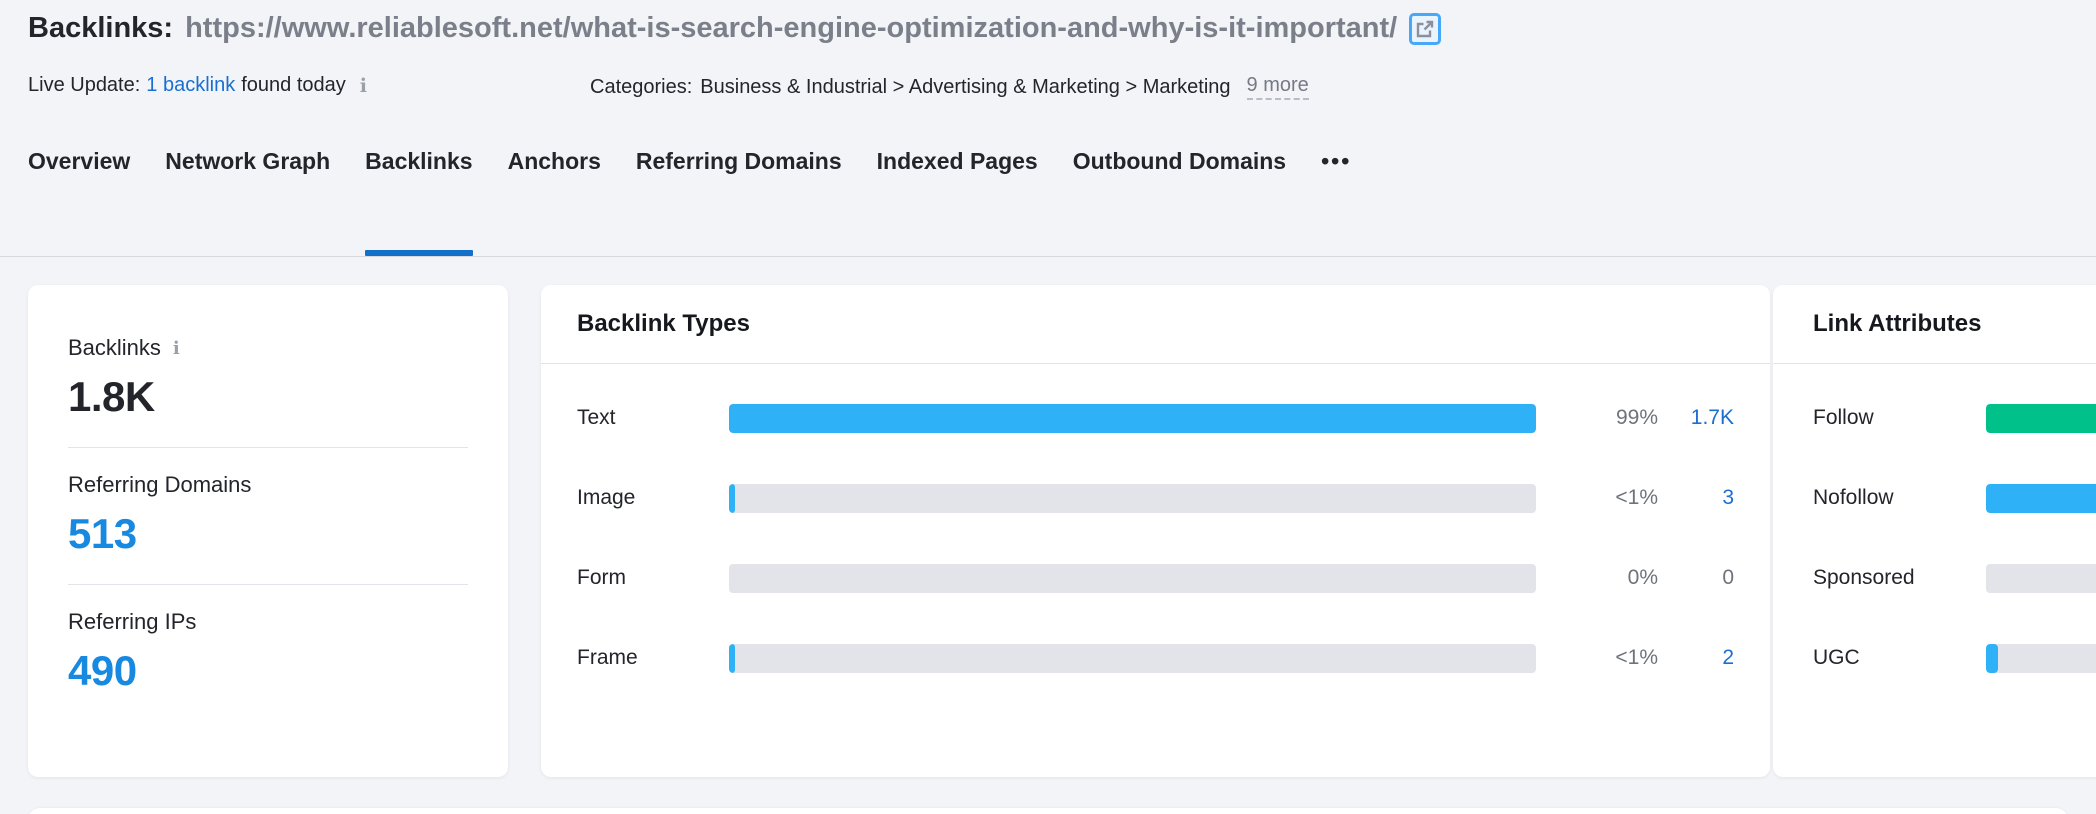 Image resolution: width=2096 pixels, height=814 pixels. Describe the element at coordinates (132, 621) in the screenshot. I see `metric-label-text: Referring IPs` at that location.